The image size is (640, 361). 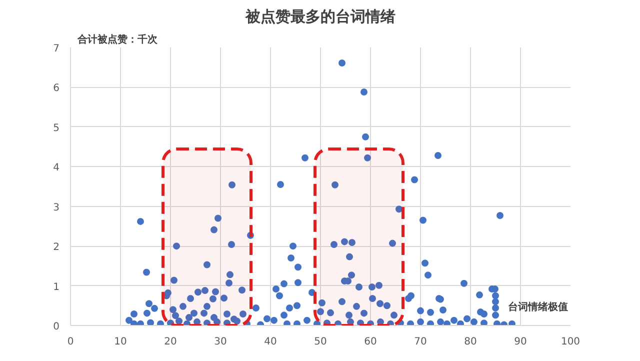 I want to click on x-tick-label: 90, so click(x=520, y=342).